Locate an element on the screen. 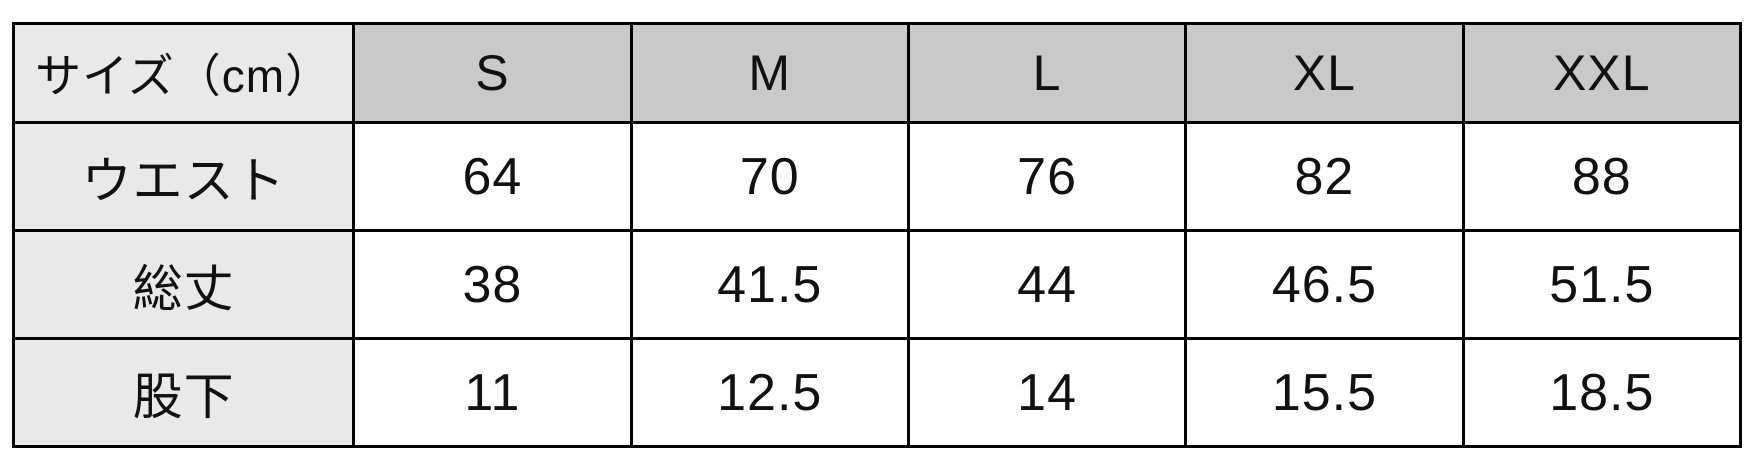 This screenshot has height=470, width=1754. cell-waist-xl: 82 is located at coordinates (1324, 177).